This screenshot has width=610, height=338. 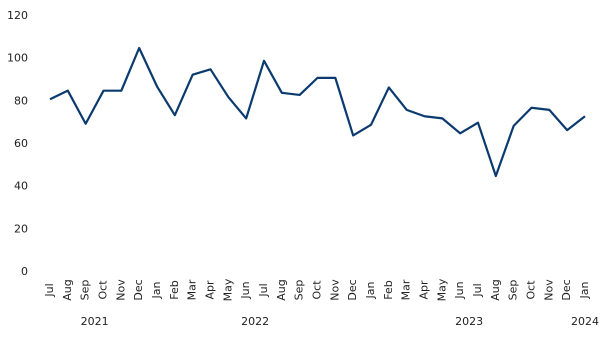 I want to click on year-label: 2022, so click(x=255, y=321).